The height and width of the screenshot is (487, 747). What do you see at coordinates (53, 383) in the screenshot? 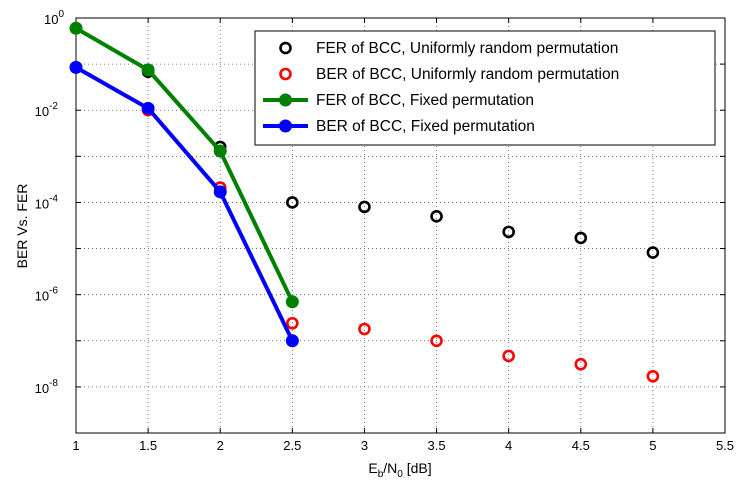
I see `y-tick-exponent: -8` at bounding box center [53, 383].